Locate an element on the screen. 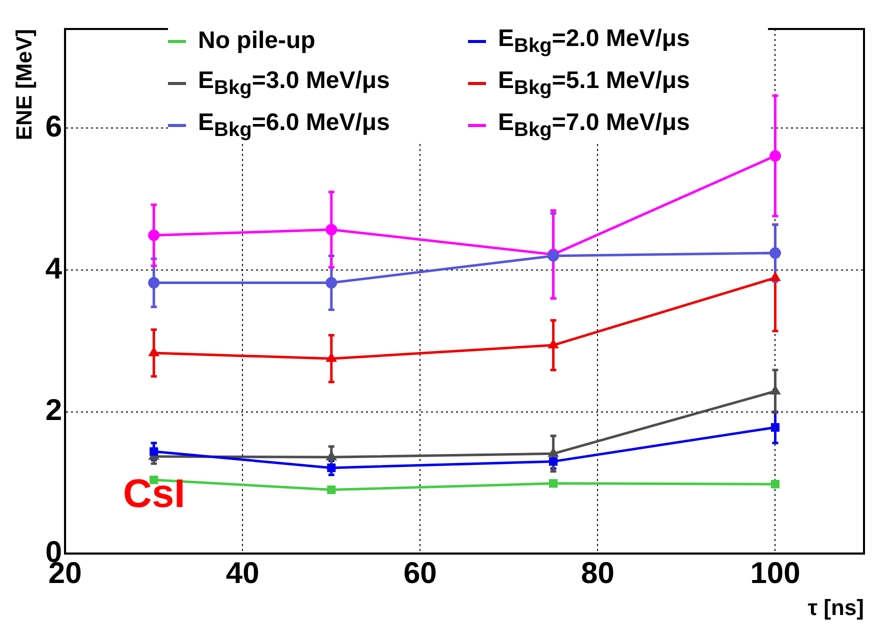  y-tick-label: 4 is located at coordinates (53, 269).